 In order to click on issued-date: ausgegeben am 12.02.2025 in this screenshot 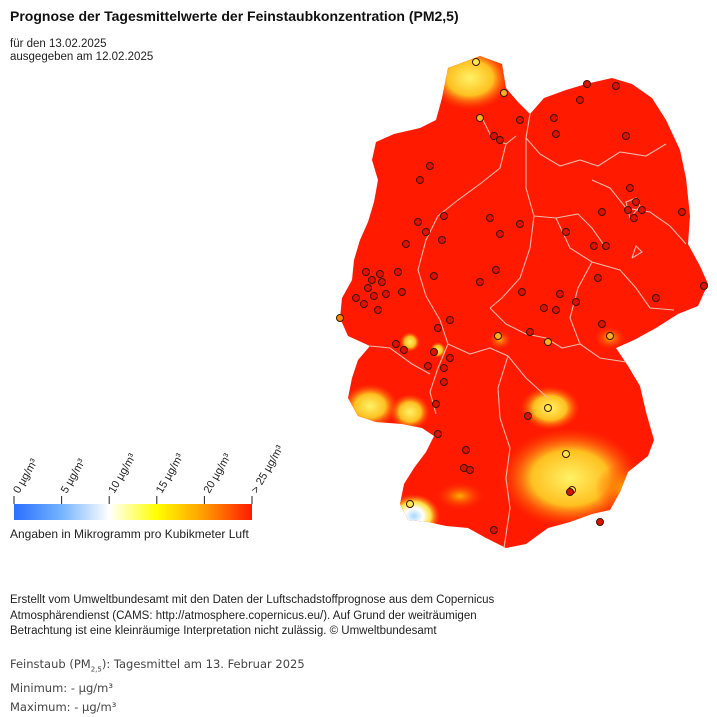, I will do `click(82, 57)`.